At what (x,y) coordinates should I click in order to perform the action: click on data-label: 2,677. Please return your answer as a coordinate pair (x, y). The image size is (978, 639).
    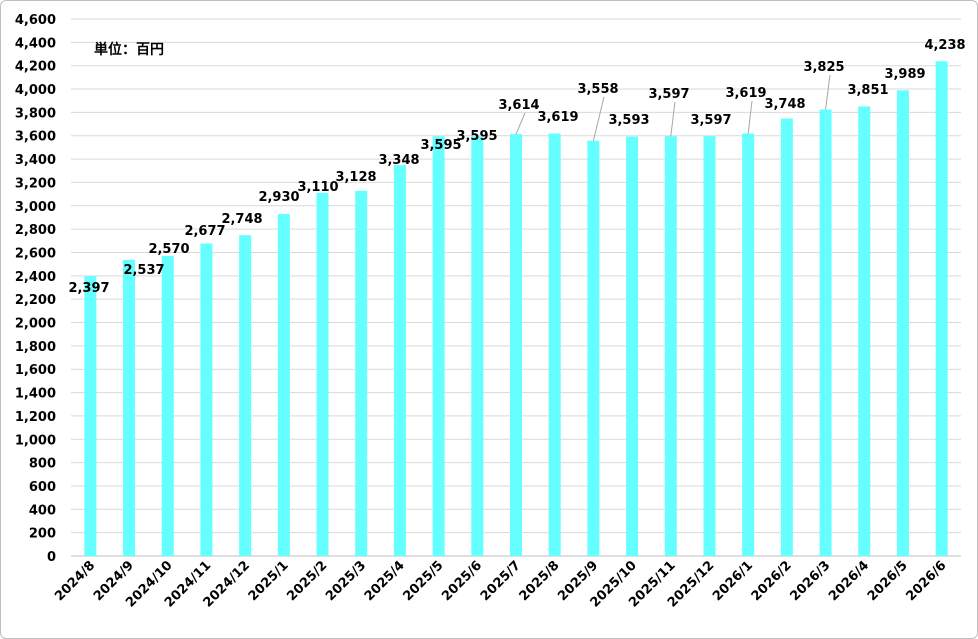
    Looking at the image, I should click on (204, 231).